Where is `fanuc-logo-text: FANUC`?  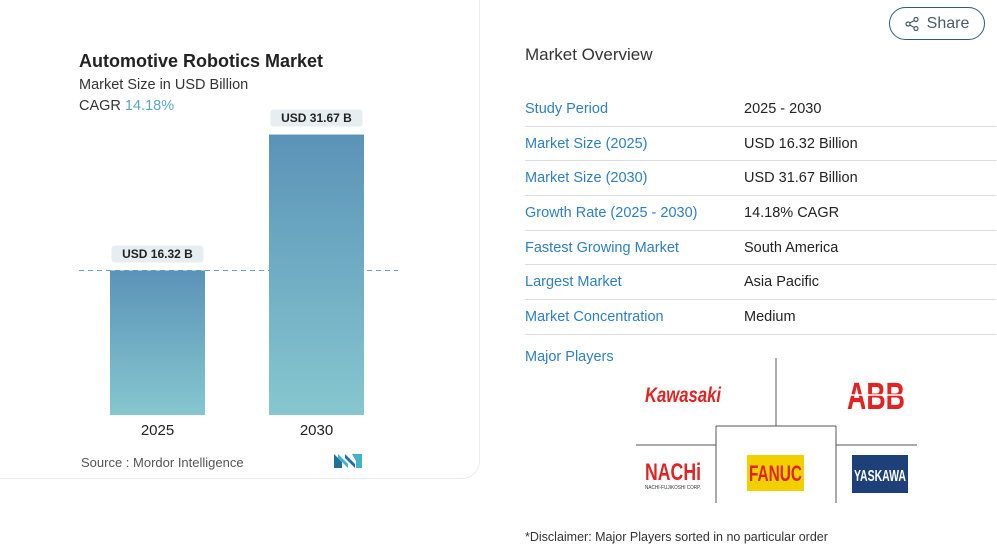 fanuc-logo-text: FANUC is located at coordinates (775, 473).